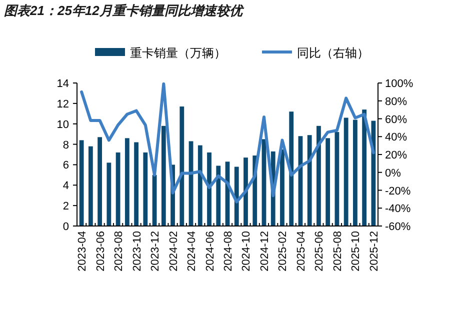 The image size is (449, 327). Describe the element at coordinates (228, 251) in the screenshot. I see `x-tick-label: 2024-08` at that location.